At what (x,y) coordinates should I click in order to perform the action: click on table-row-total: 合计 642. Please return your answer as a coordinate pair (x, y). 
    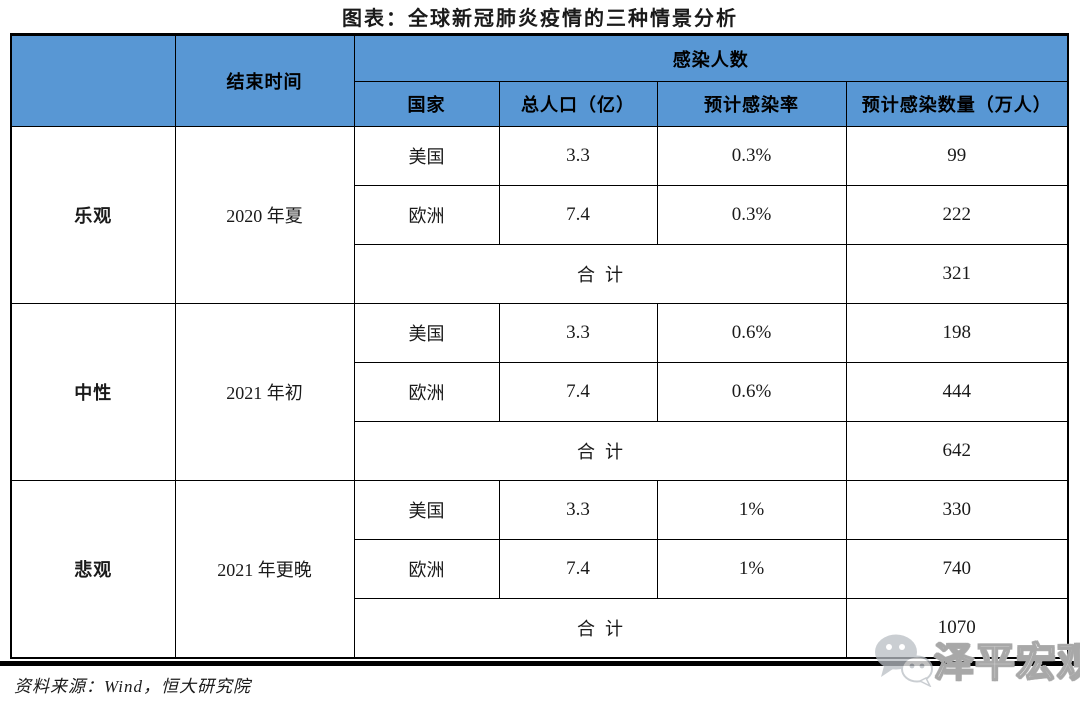
    Looking at the image, I should click on (540, 451).